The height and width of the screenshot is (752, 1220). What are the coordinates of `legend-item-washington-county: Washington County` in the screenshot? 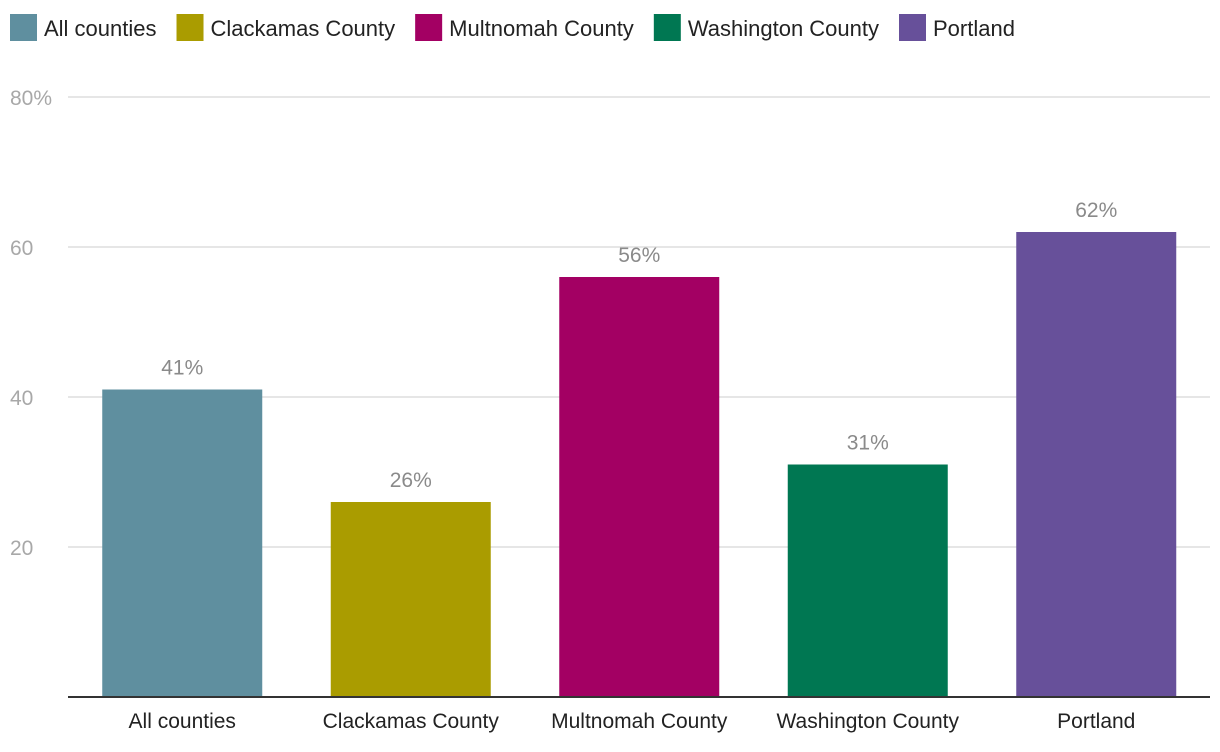 It's located at (766, 27).